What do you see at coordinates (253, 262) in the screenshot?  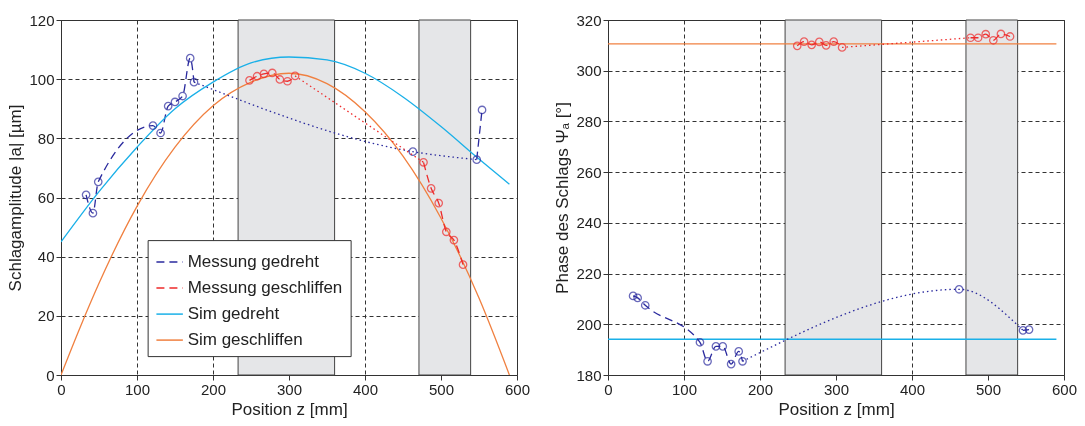 I see `legend-label: Messung gedreht` at bounding box center [253, 262].